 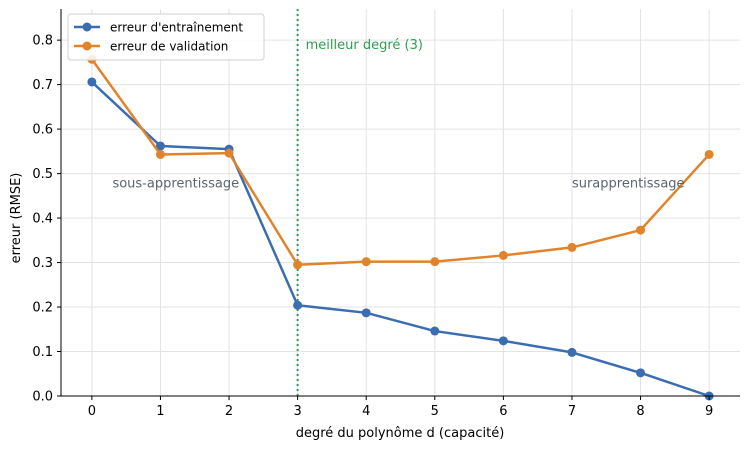 I want to click on x-tick-label: 8, so click(x=640, y=411).